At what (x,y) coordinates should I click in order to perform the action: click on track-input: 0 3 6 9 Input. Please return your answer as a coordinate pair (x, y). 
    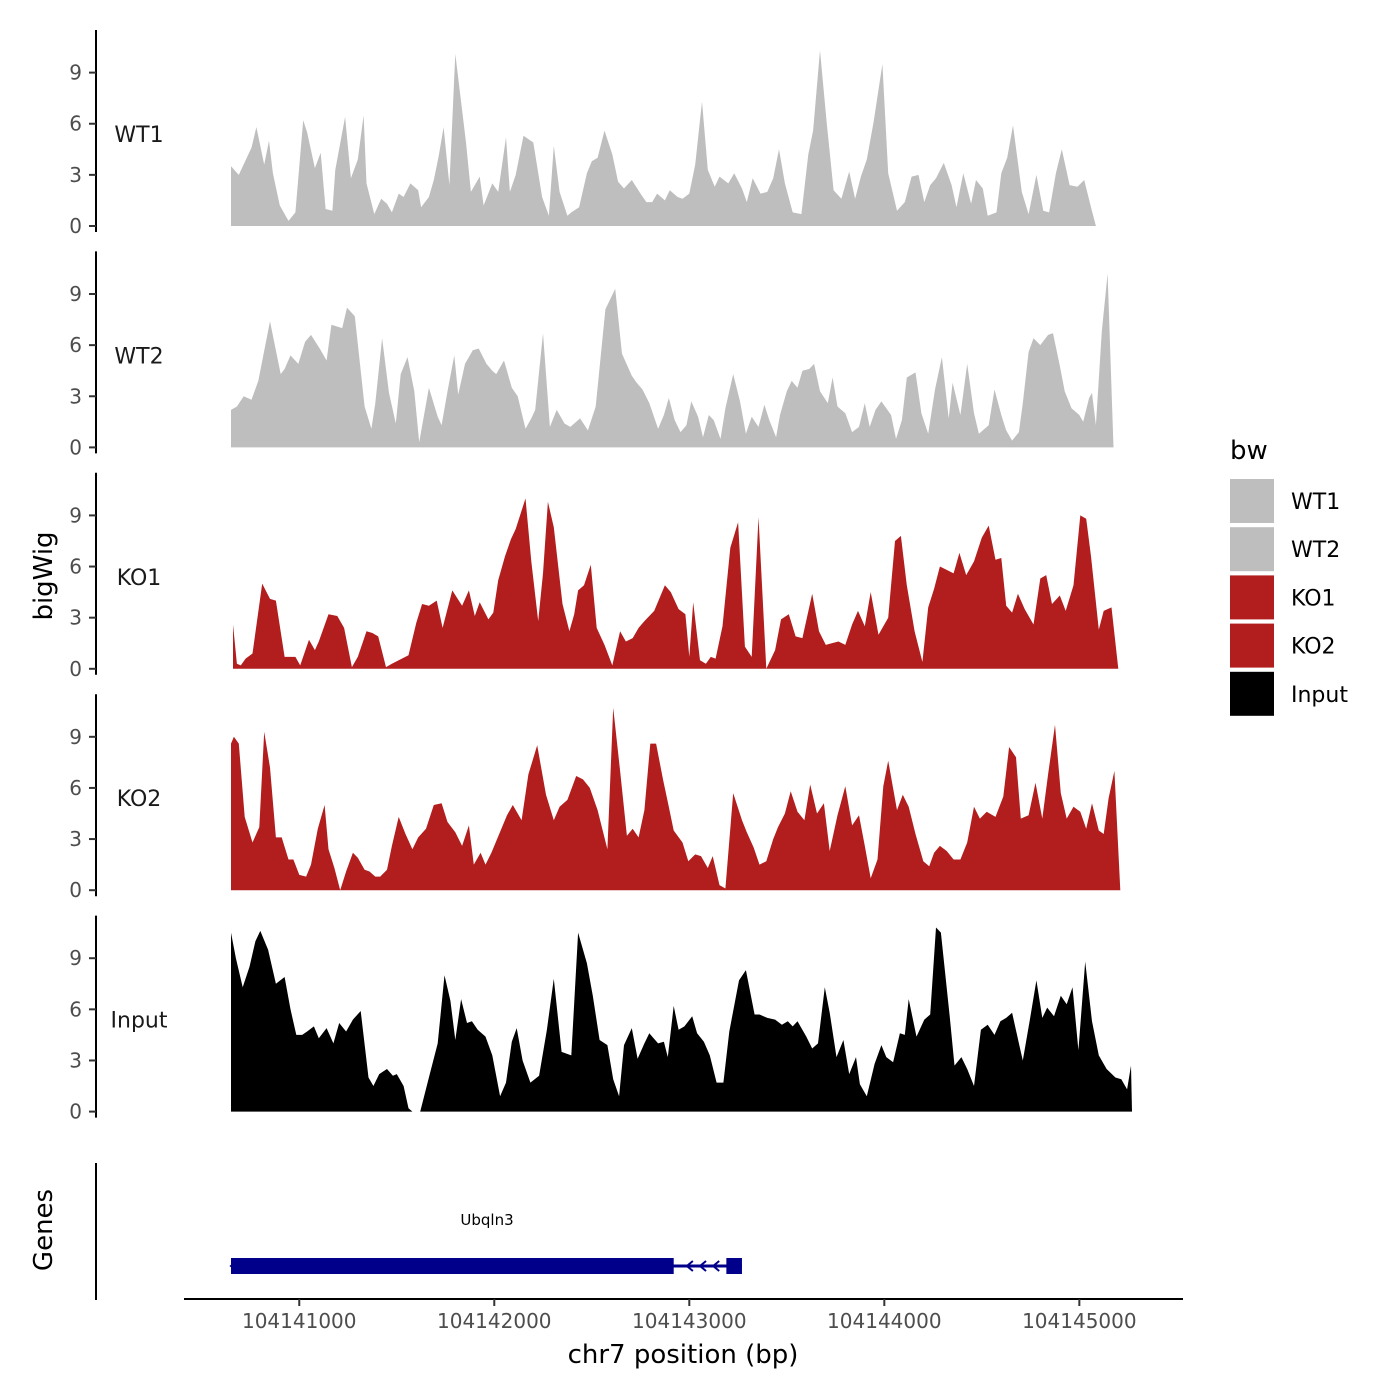
    Looking at the image, I should click on (600, 1019).